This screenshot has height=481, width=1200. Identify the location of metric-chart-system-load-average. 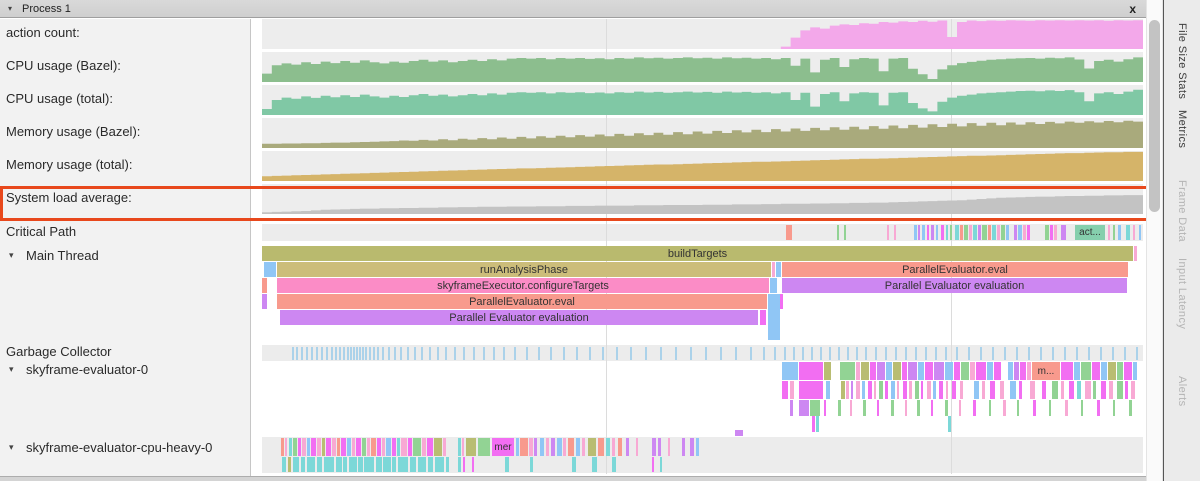
(702, 199).